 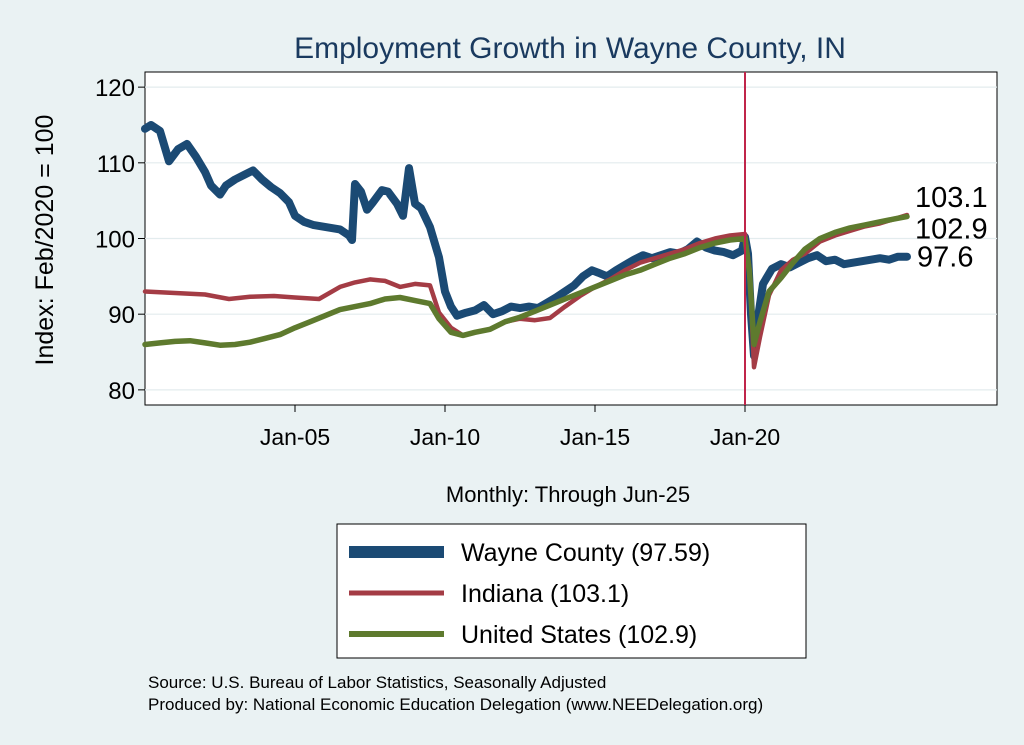 What do you see at coordinates (745, 437) in the screenshot?
I see `x-tick-label: Jan-20` at bounding box center [745, 437].